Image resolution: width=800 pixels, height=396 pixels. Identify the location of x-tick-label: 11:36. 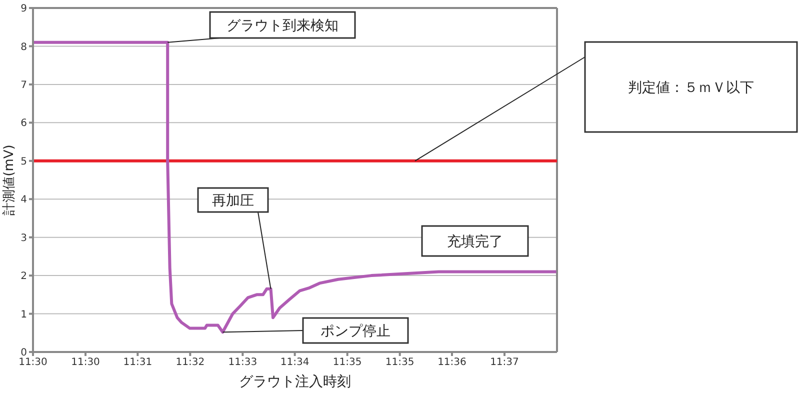
(452, 362).